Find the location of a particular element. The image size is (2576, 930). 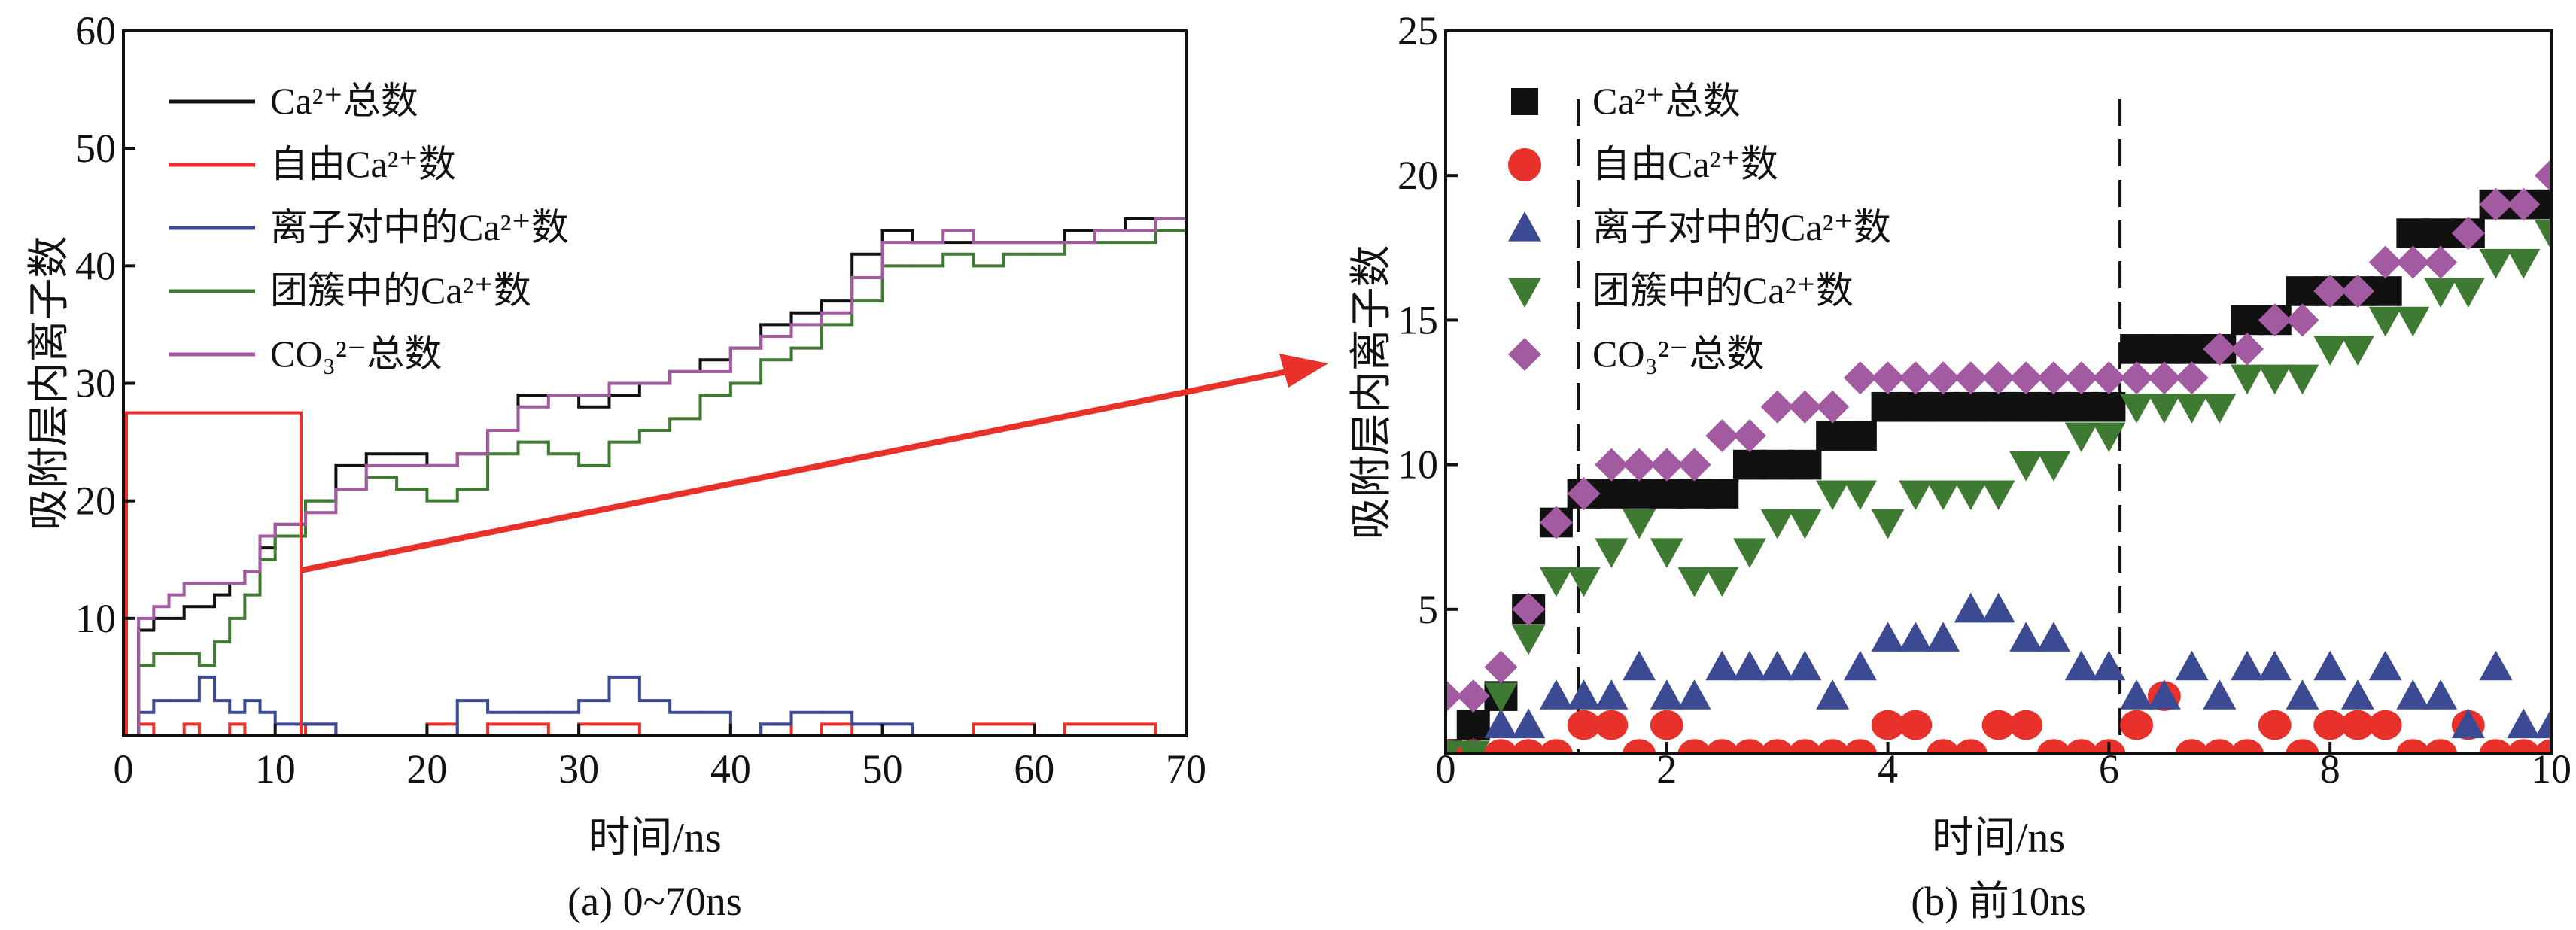

x-tick-label: 40 is located at coordinates (730, 769).